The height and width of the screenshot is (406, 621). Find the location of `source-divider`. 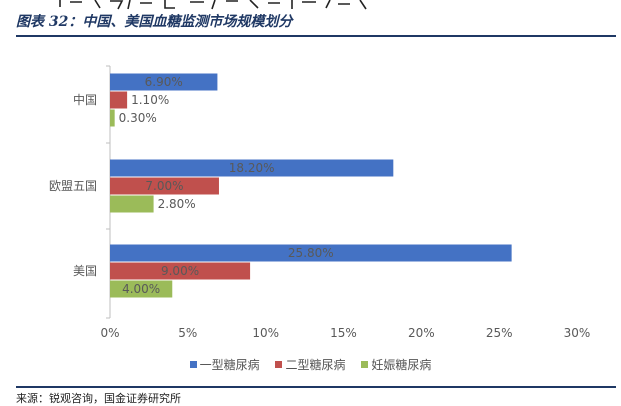

source-divider is located at coordinates (316, 387).